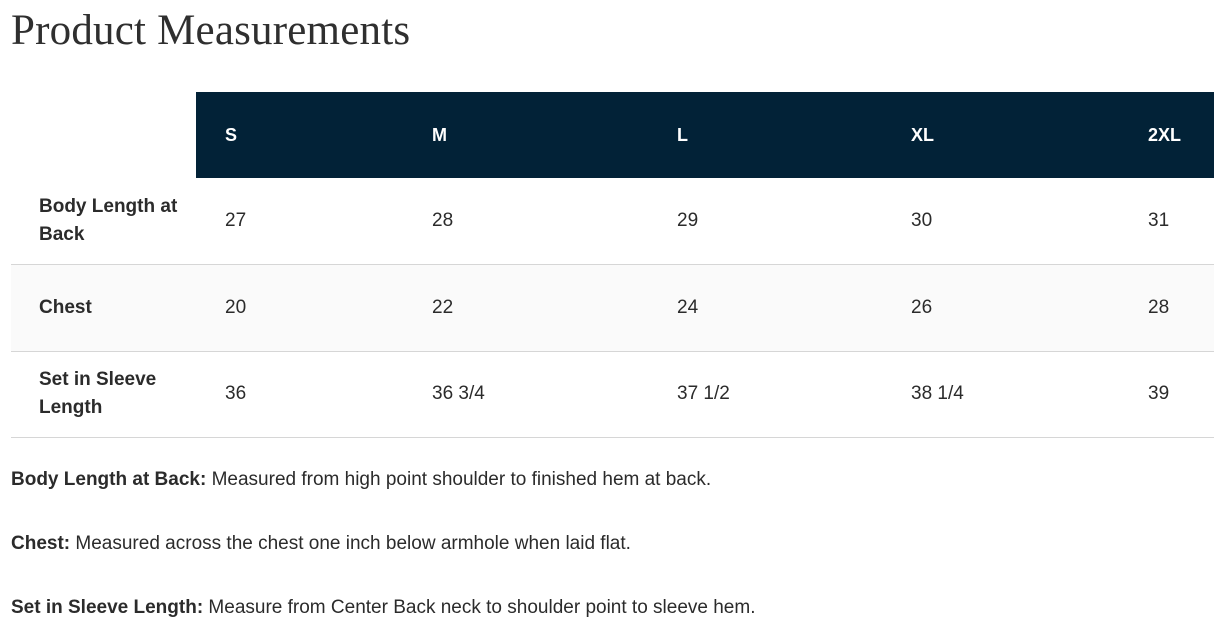 The width and height of the screenshot is (1214, 633). Describe the element at coordinates (107, 607) in the screenshot. I see `note-term: Set in Sleeve Length:` at that location.